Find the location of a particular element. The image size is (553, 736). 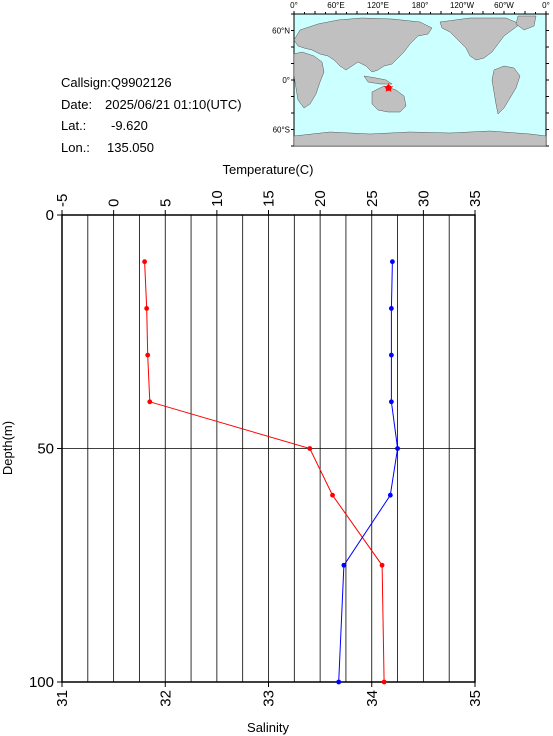

temperature-tick-label: 30 is located at coordinates (423, 198).